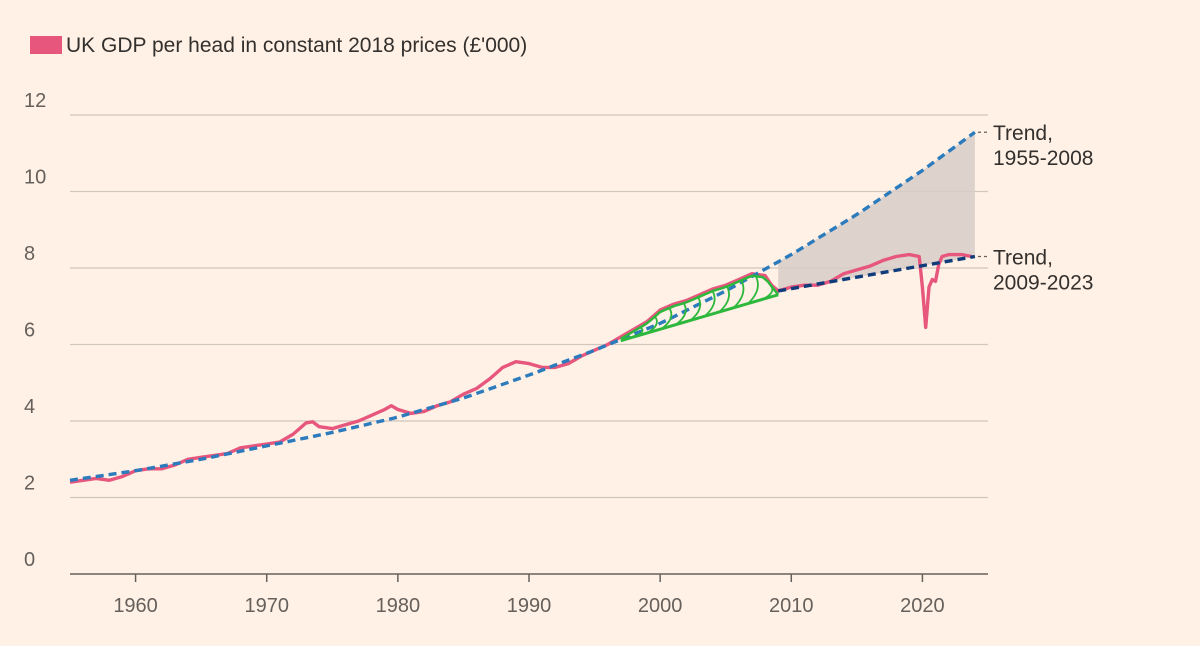  I want to click on x-tick-label: 1990, so click(529, 606).